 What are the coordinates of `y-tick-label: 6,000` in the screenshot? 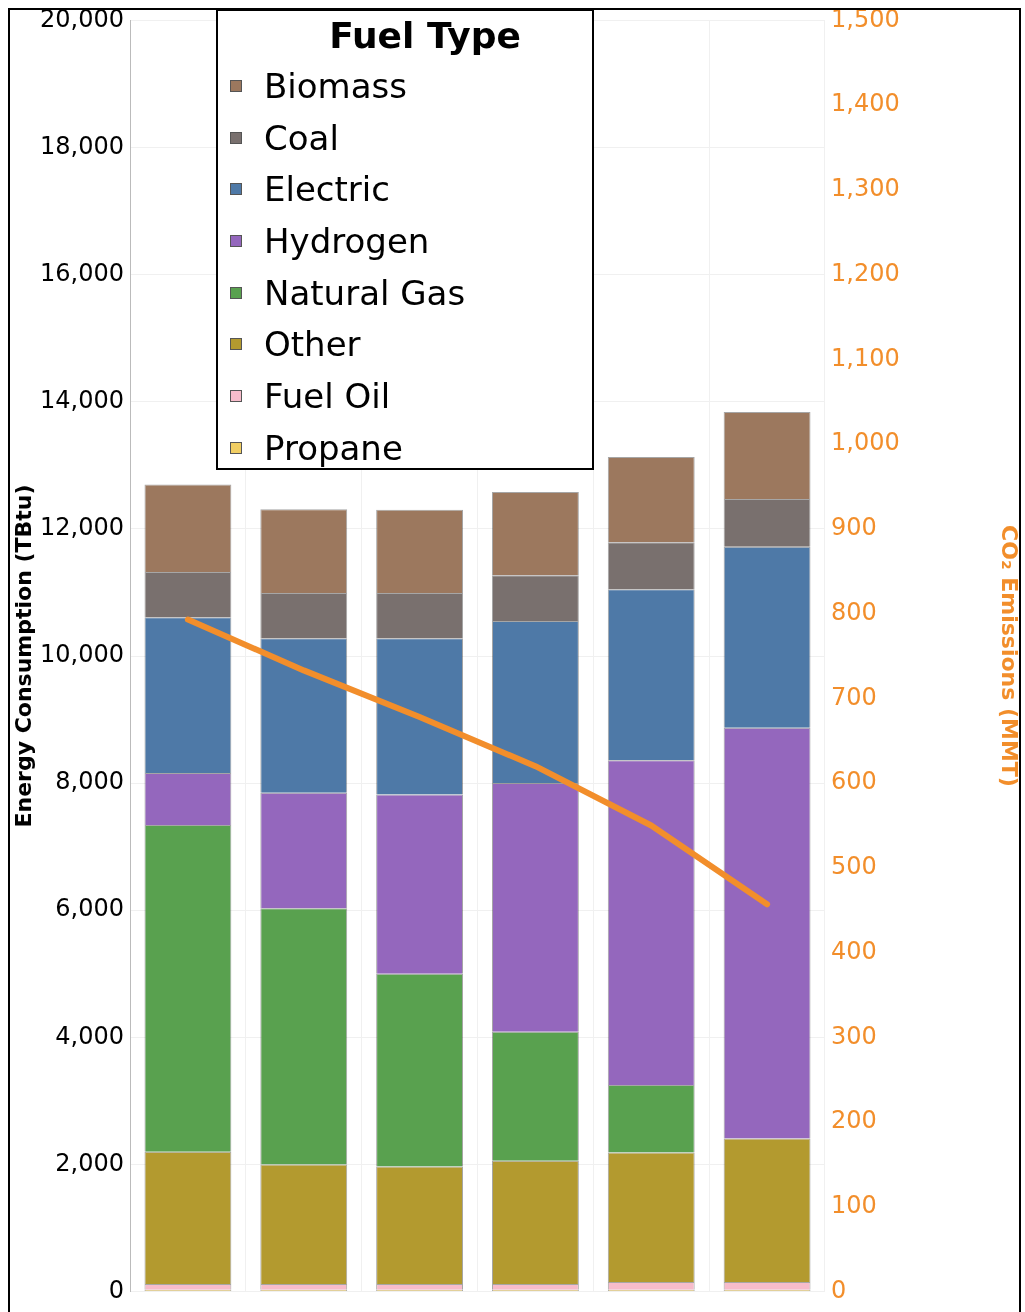 It's located at (89, 908).